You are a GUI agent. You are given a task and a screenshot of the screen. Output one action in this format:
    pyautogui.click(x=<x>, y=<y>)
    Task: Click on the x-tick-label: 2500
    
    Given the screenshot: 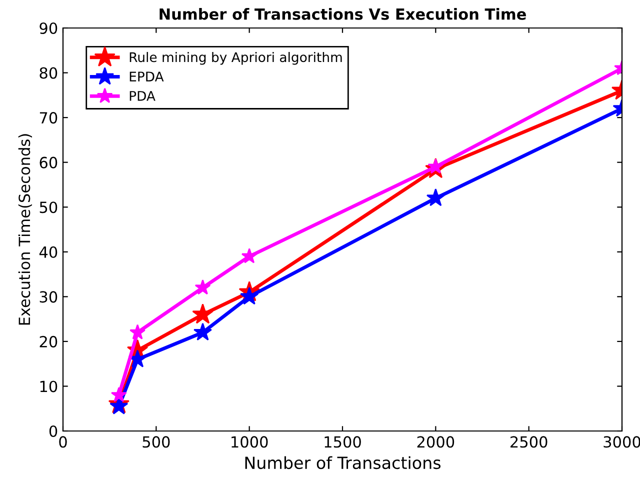 What is the action you would take?
    pyautogui.click(x=529, y=442)
    